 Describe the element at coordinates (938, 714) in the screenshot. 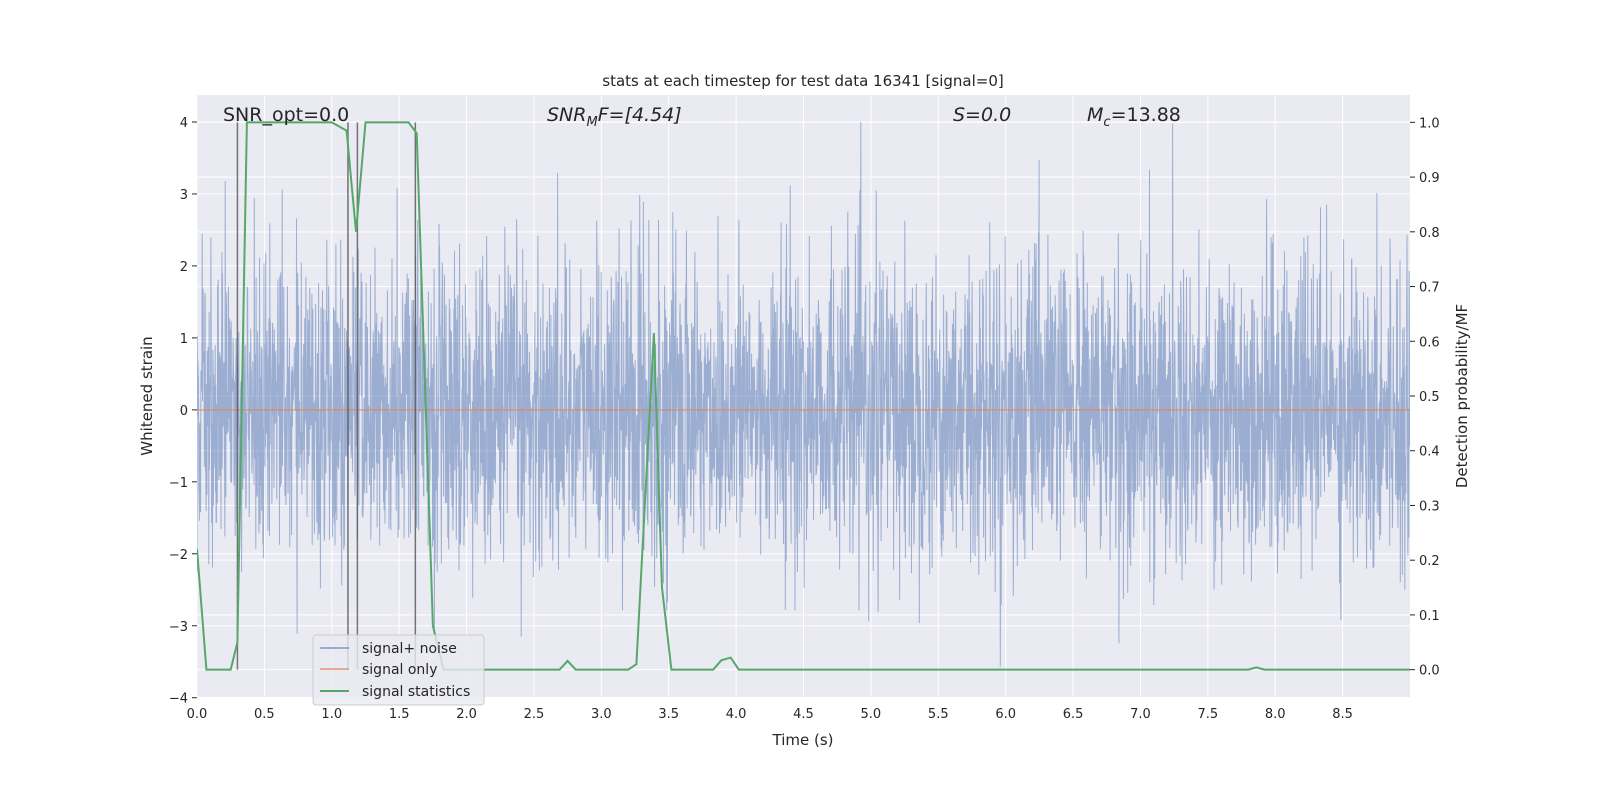

I see `x-tick-label: 5.5` at that location.